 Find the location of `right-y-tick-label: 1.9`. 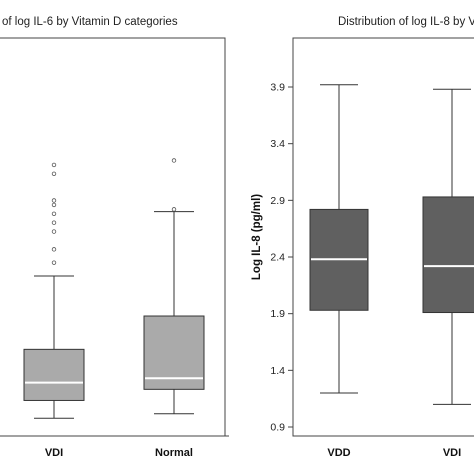

right-y-tick-label: 1.9 is located at coordinates (277, 314).